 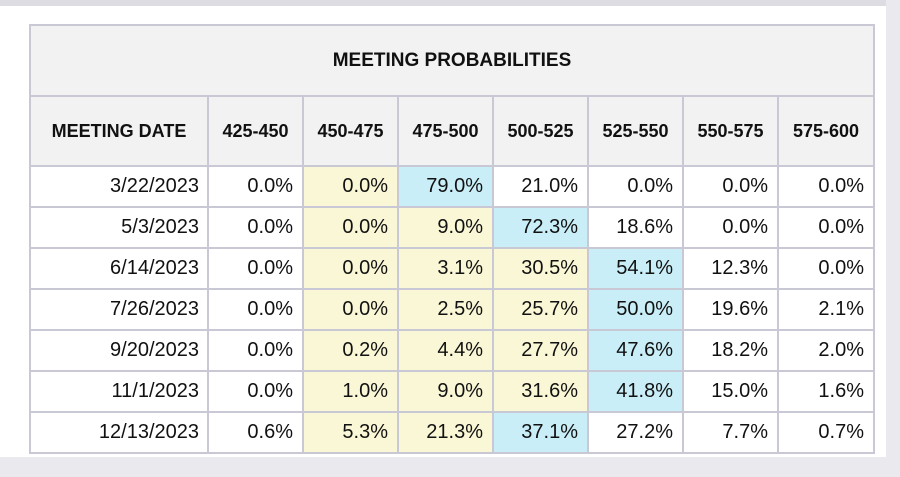 I want to click on table-title: MEETING PROBABILITIES, so click(x=452, y=60).